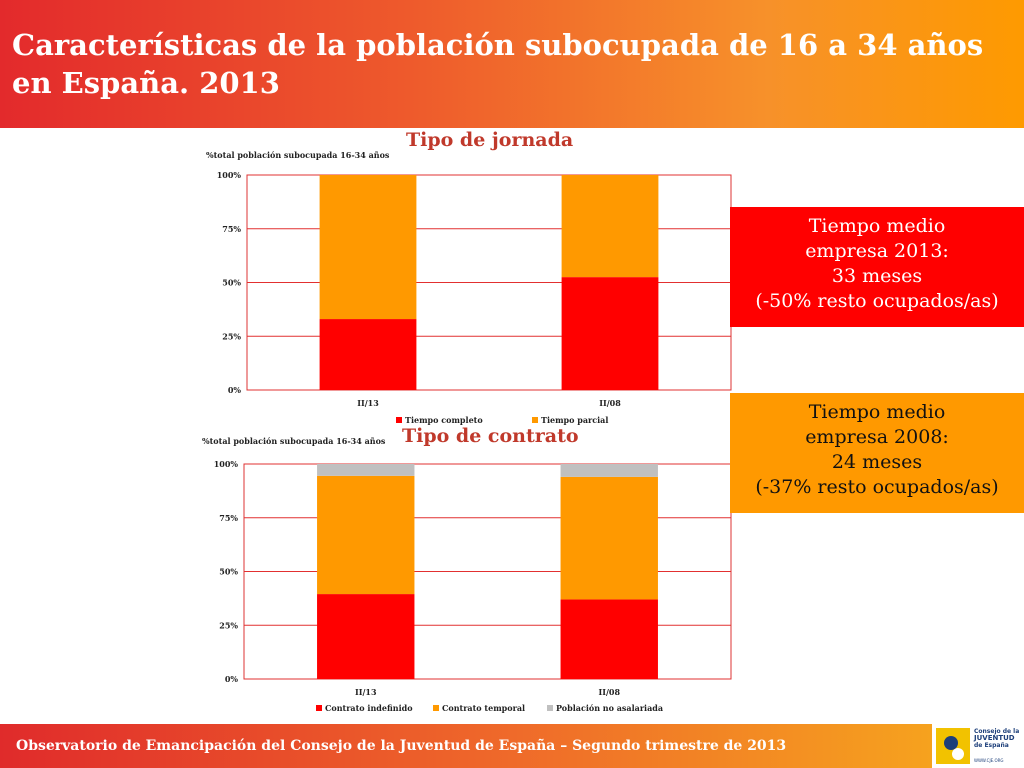 This screenshot has width=1024, height=768. Describe the element at coordinates (490, 140) in the screenshot. I see `chart-title-jornada: Tipo de jornada` at that location.